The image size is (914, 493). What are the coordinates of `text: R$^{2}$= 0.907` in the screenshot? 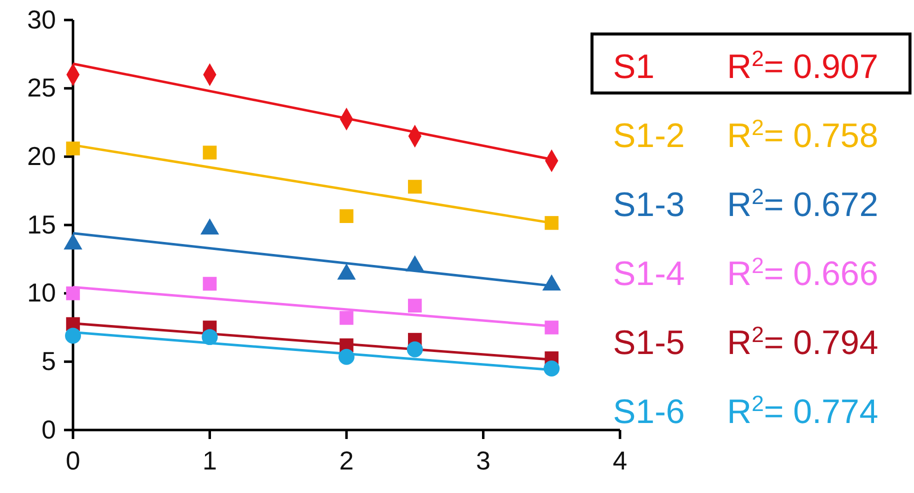 It's located at (802, 66).